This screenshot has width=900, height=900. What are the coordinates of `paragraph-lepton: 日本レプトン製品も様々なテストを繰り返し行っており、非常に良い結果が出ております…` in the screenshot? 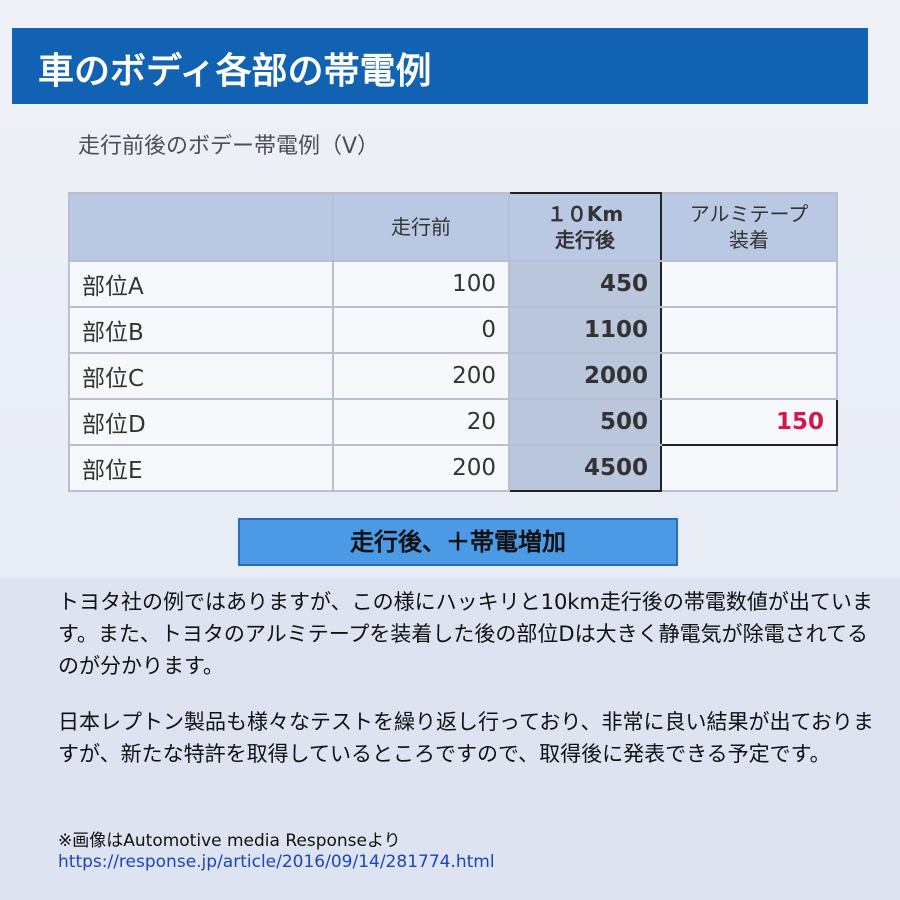 It's located at (466, 738).